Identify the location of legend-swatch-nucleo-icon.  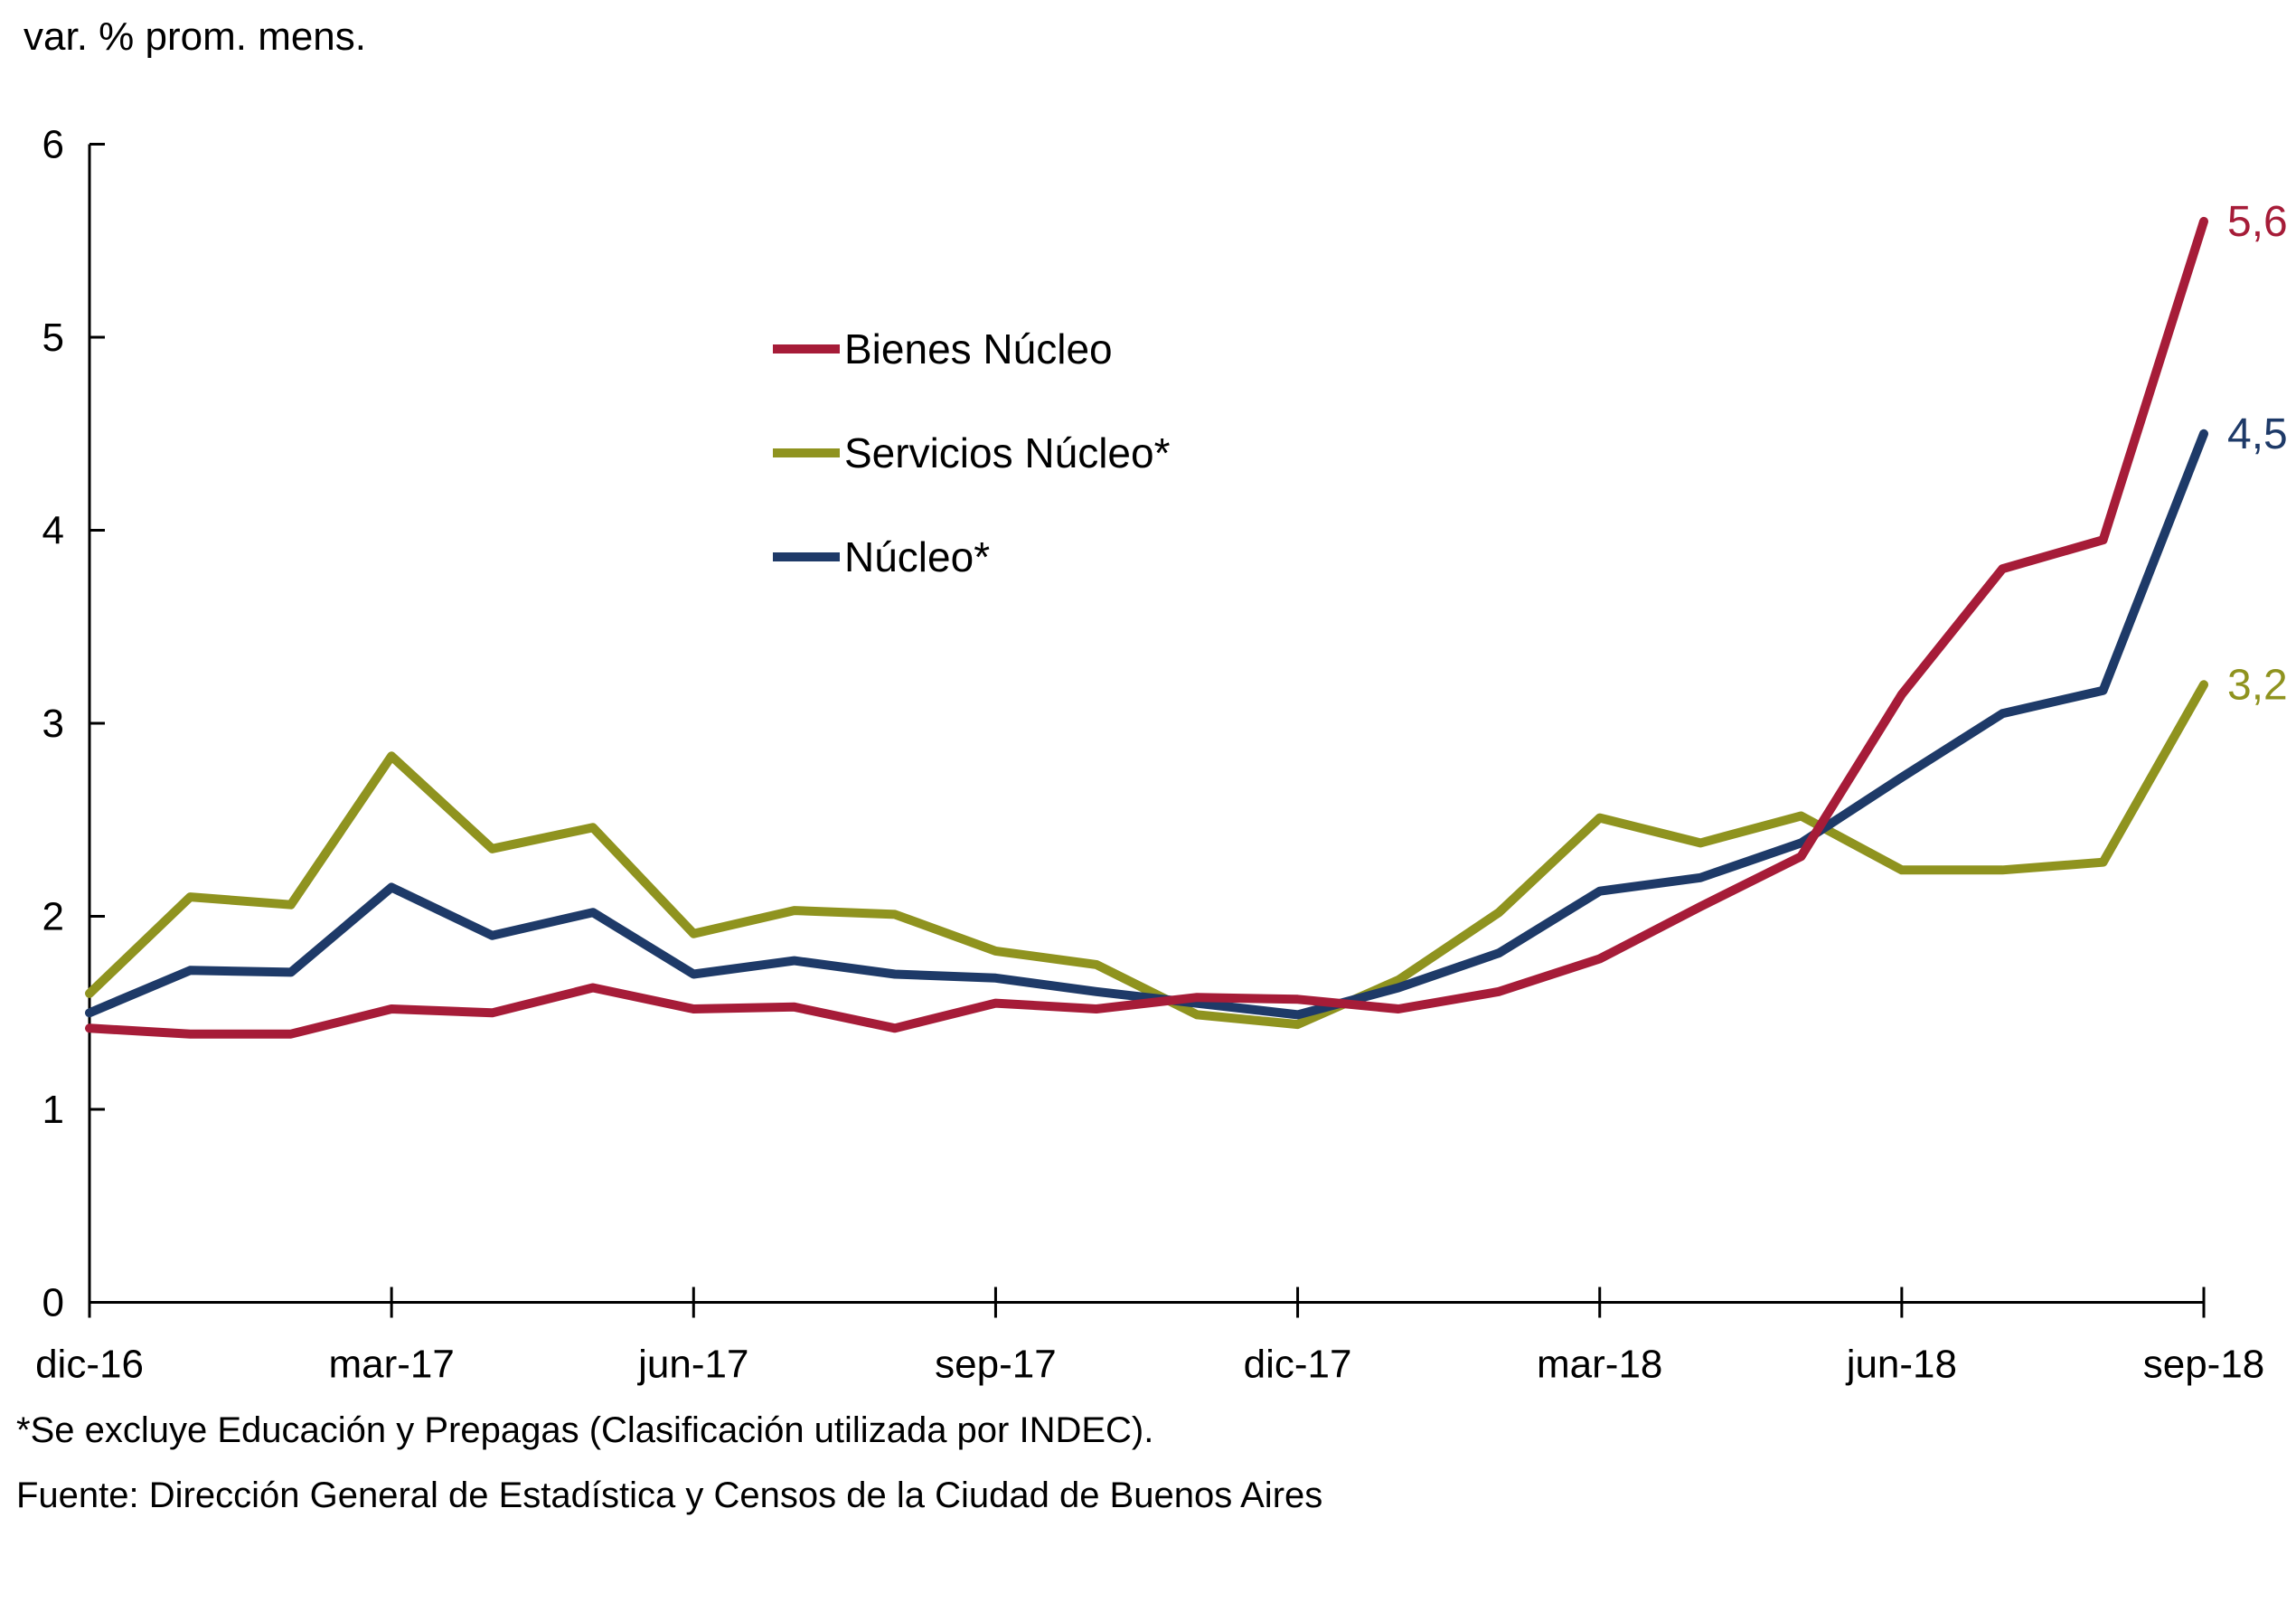
(806, 556).